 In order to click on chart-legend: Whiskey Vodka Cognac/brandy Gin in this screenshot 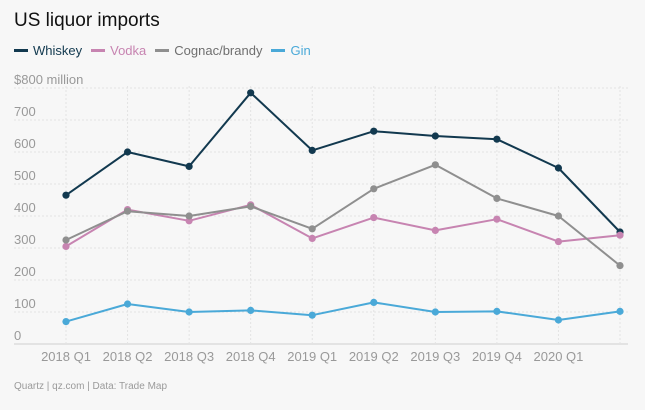, I will do `click(167, 50)`.